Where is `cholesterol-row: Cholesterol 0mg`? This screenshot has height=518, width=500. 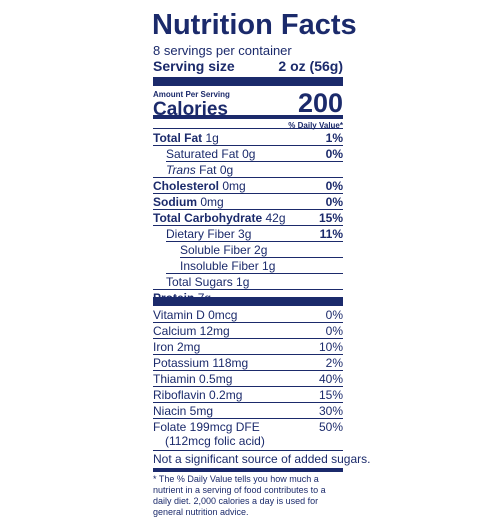 cholesterol-row: Cholesterol 0mg is located at coordinates (199, 186).